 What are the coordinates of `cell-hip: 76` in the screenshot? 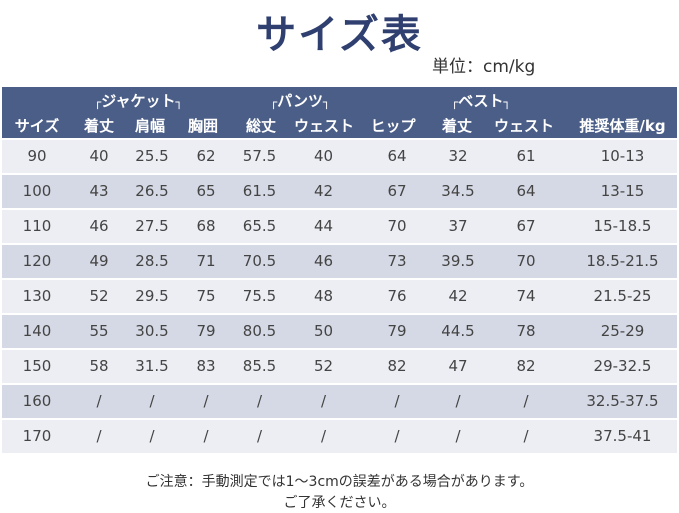 It's located at (397, 296).